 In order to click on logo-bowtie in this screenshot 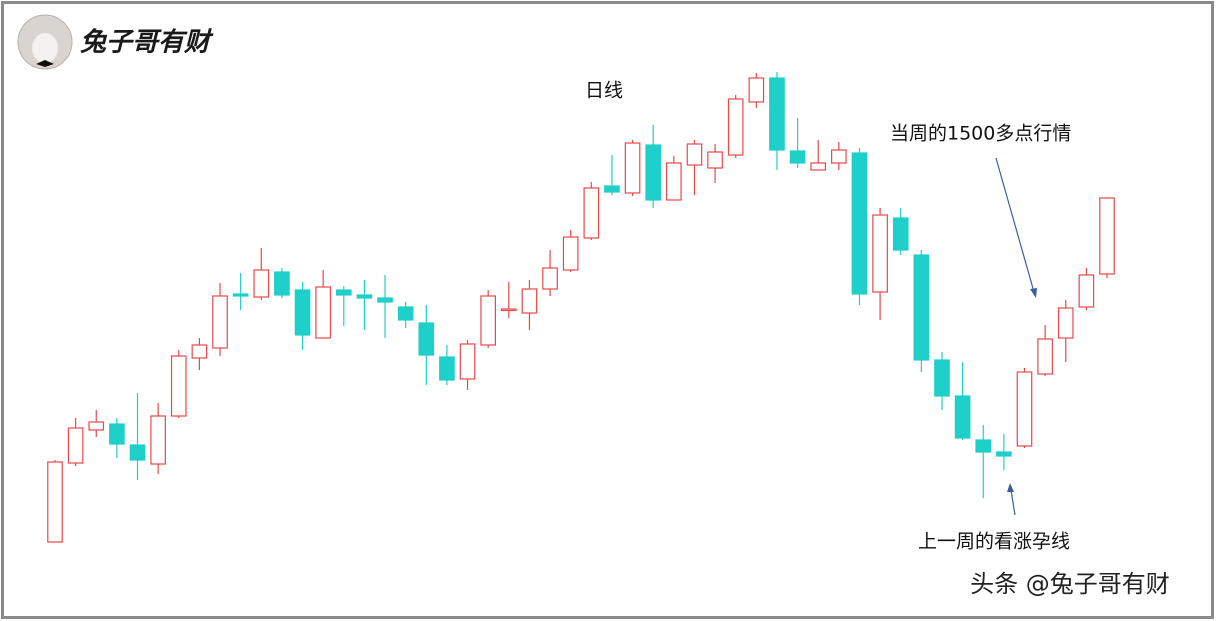, I will do `click(45, 63)`.